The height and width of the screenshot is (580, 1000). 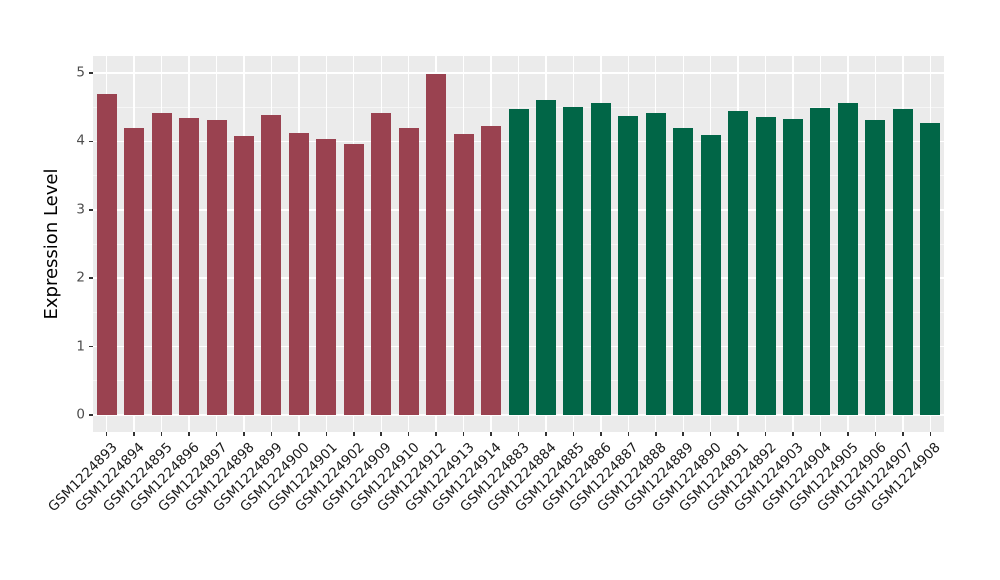 I want to click on bar-GSM1224898, so click(x=243, y=275).